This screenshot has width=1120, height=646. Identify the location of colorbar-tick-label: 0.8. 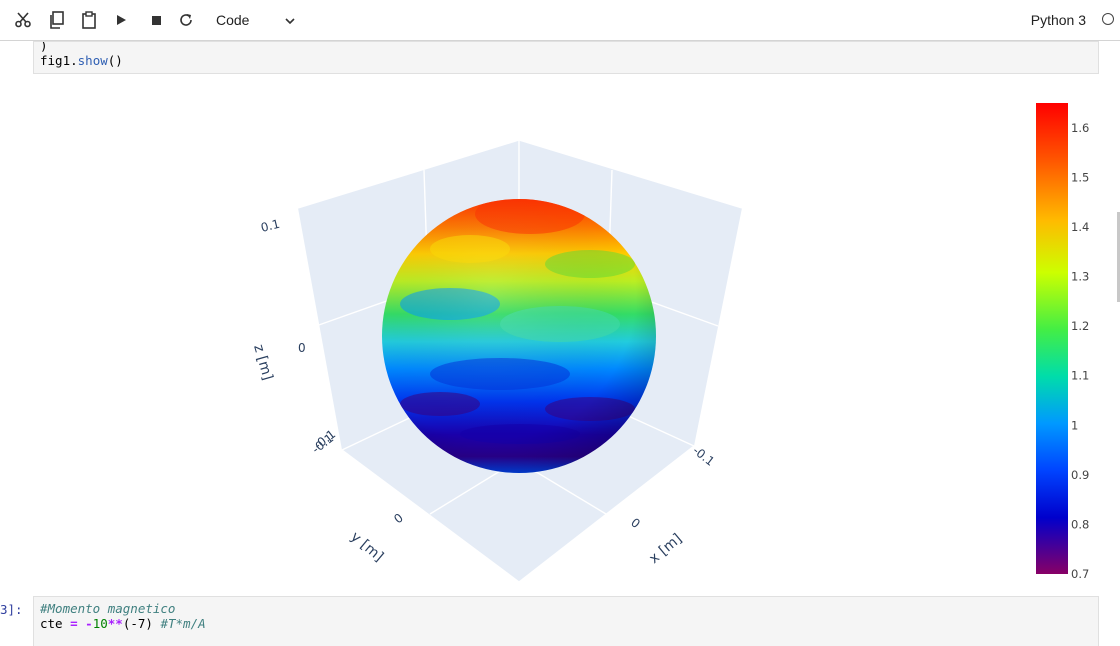
(1080, 524).